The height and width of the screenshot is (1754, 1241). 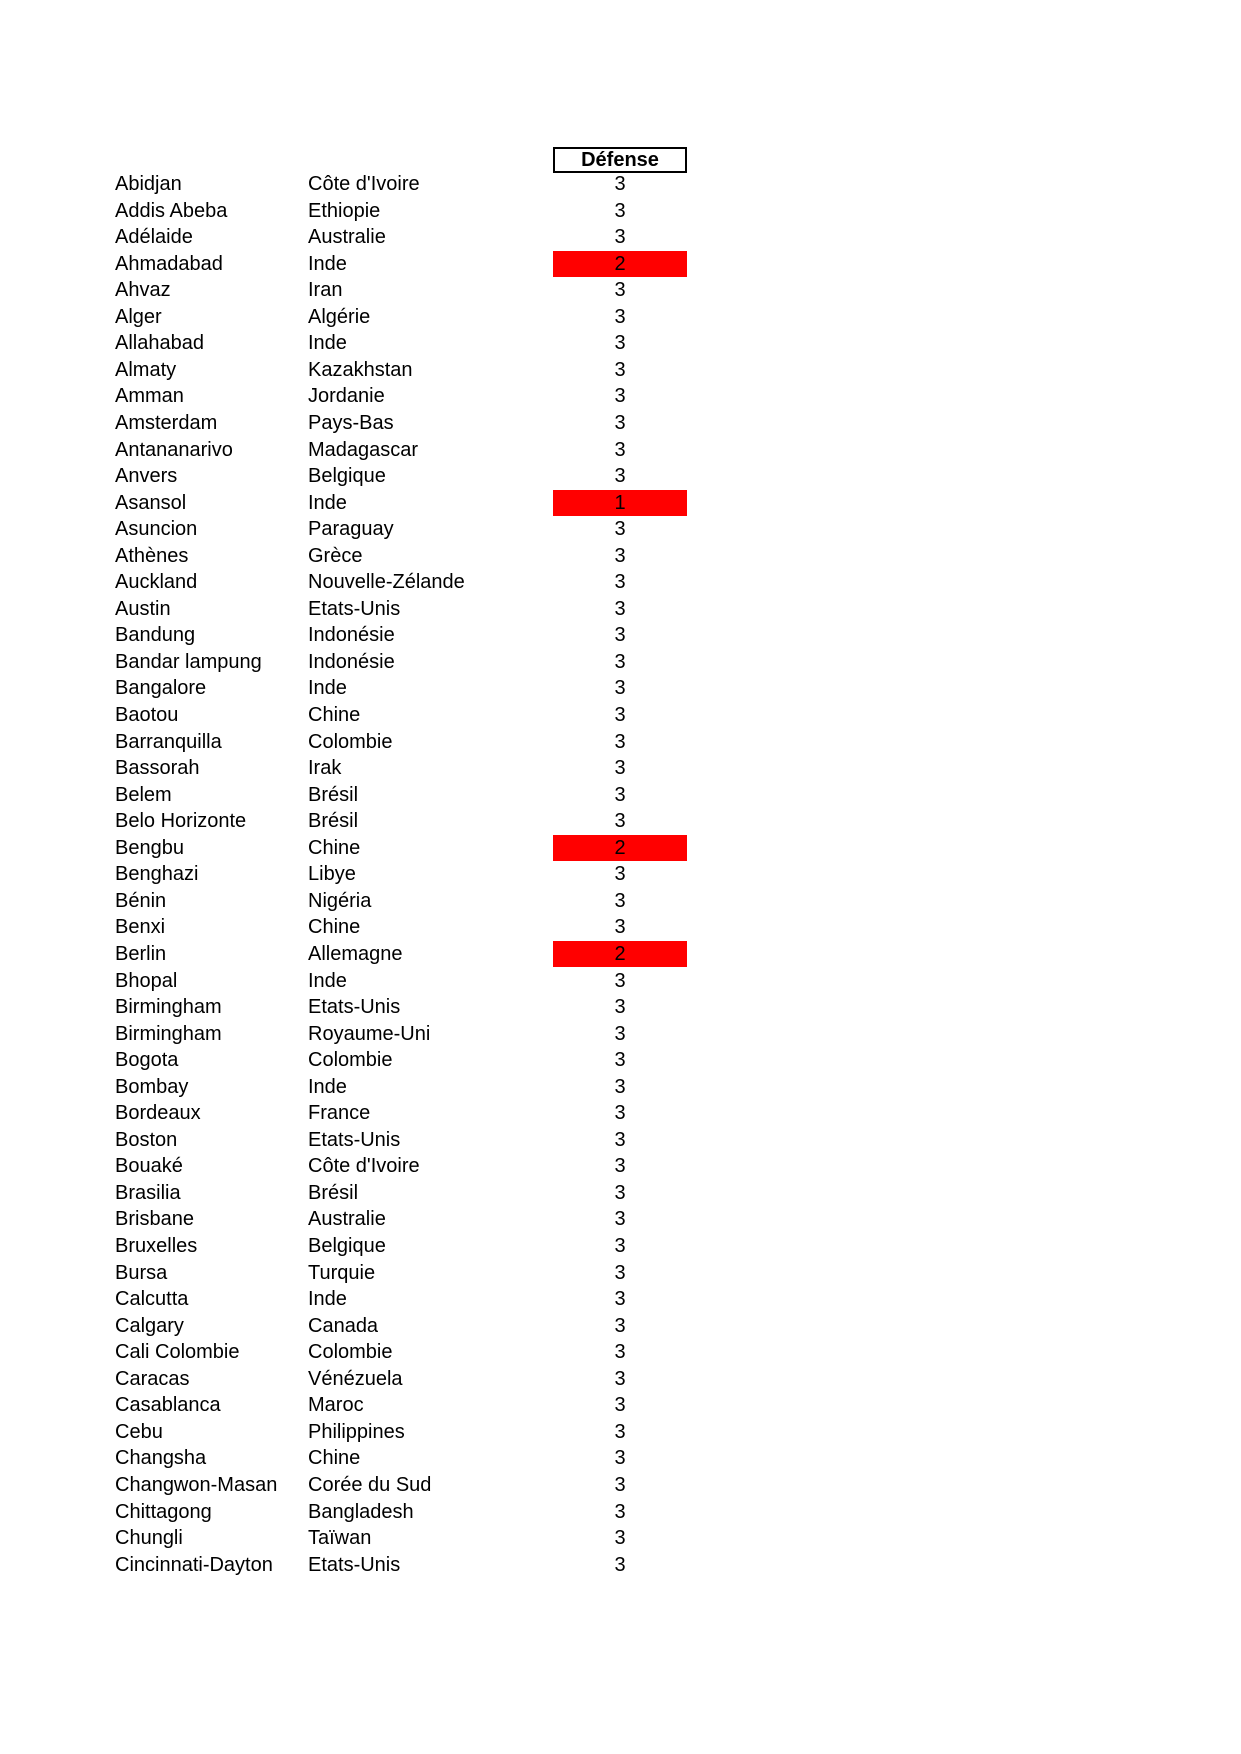 What do you see at coordinates (355, 1378) in the screenshot?
I see `country-cell: Vénézuela` at bounding box center [355, 1378].